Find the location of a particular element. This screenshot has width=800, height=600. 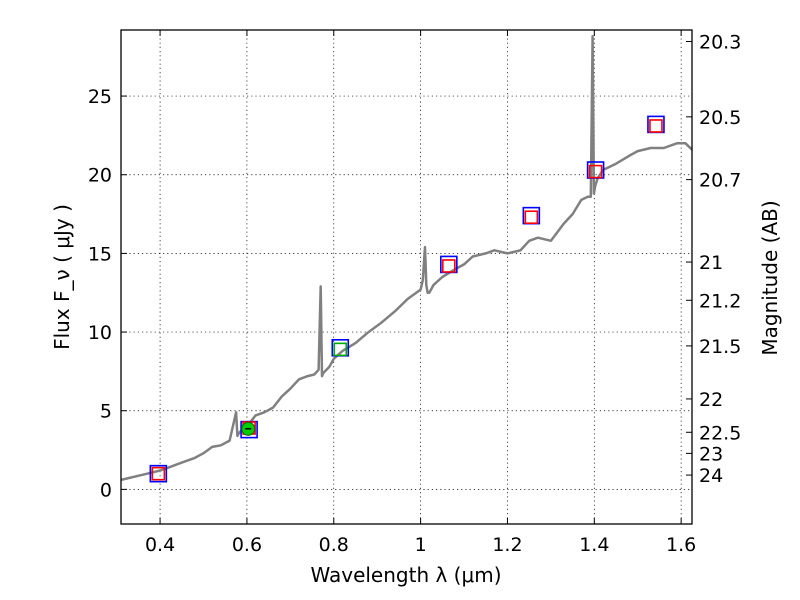

x-axis-title: Wavelength λ (μm) is located at coordinates (405, 575).